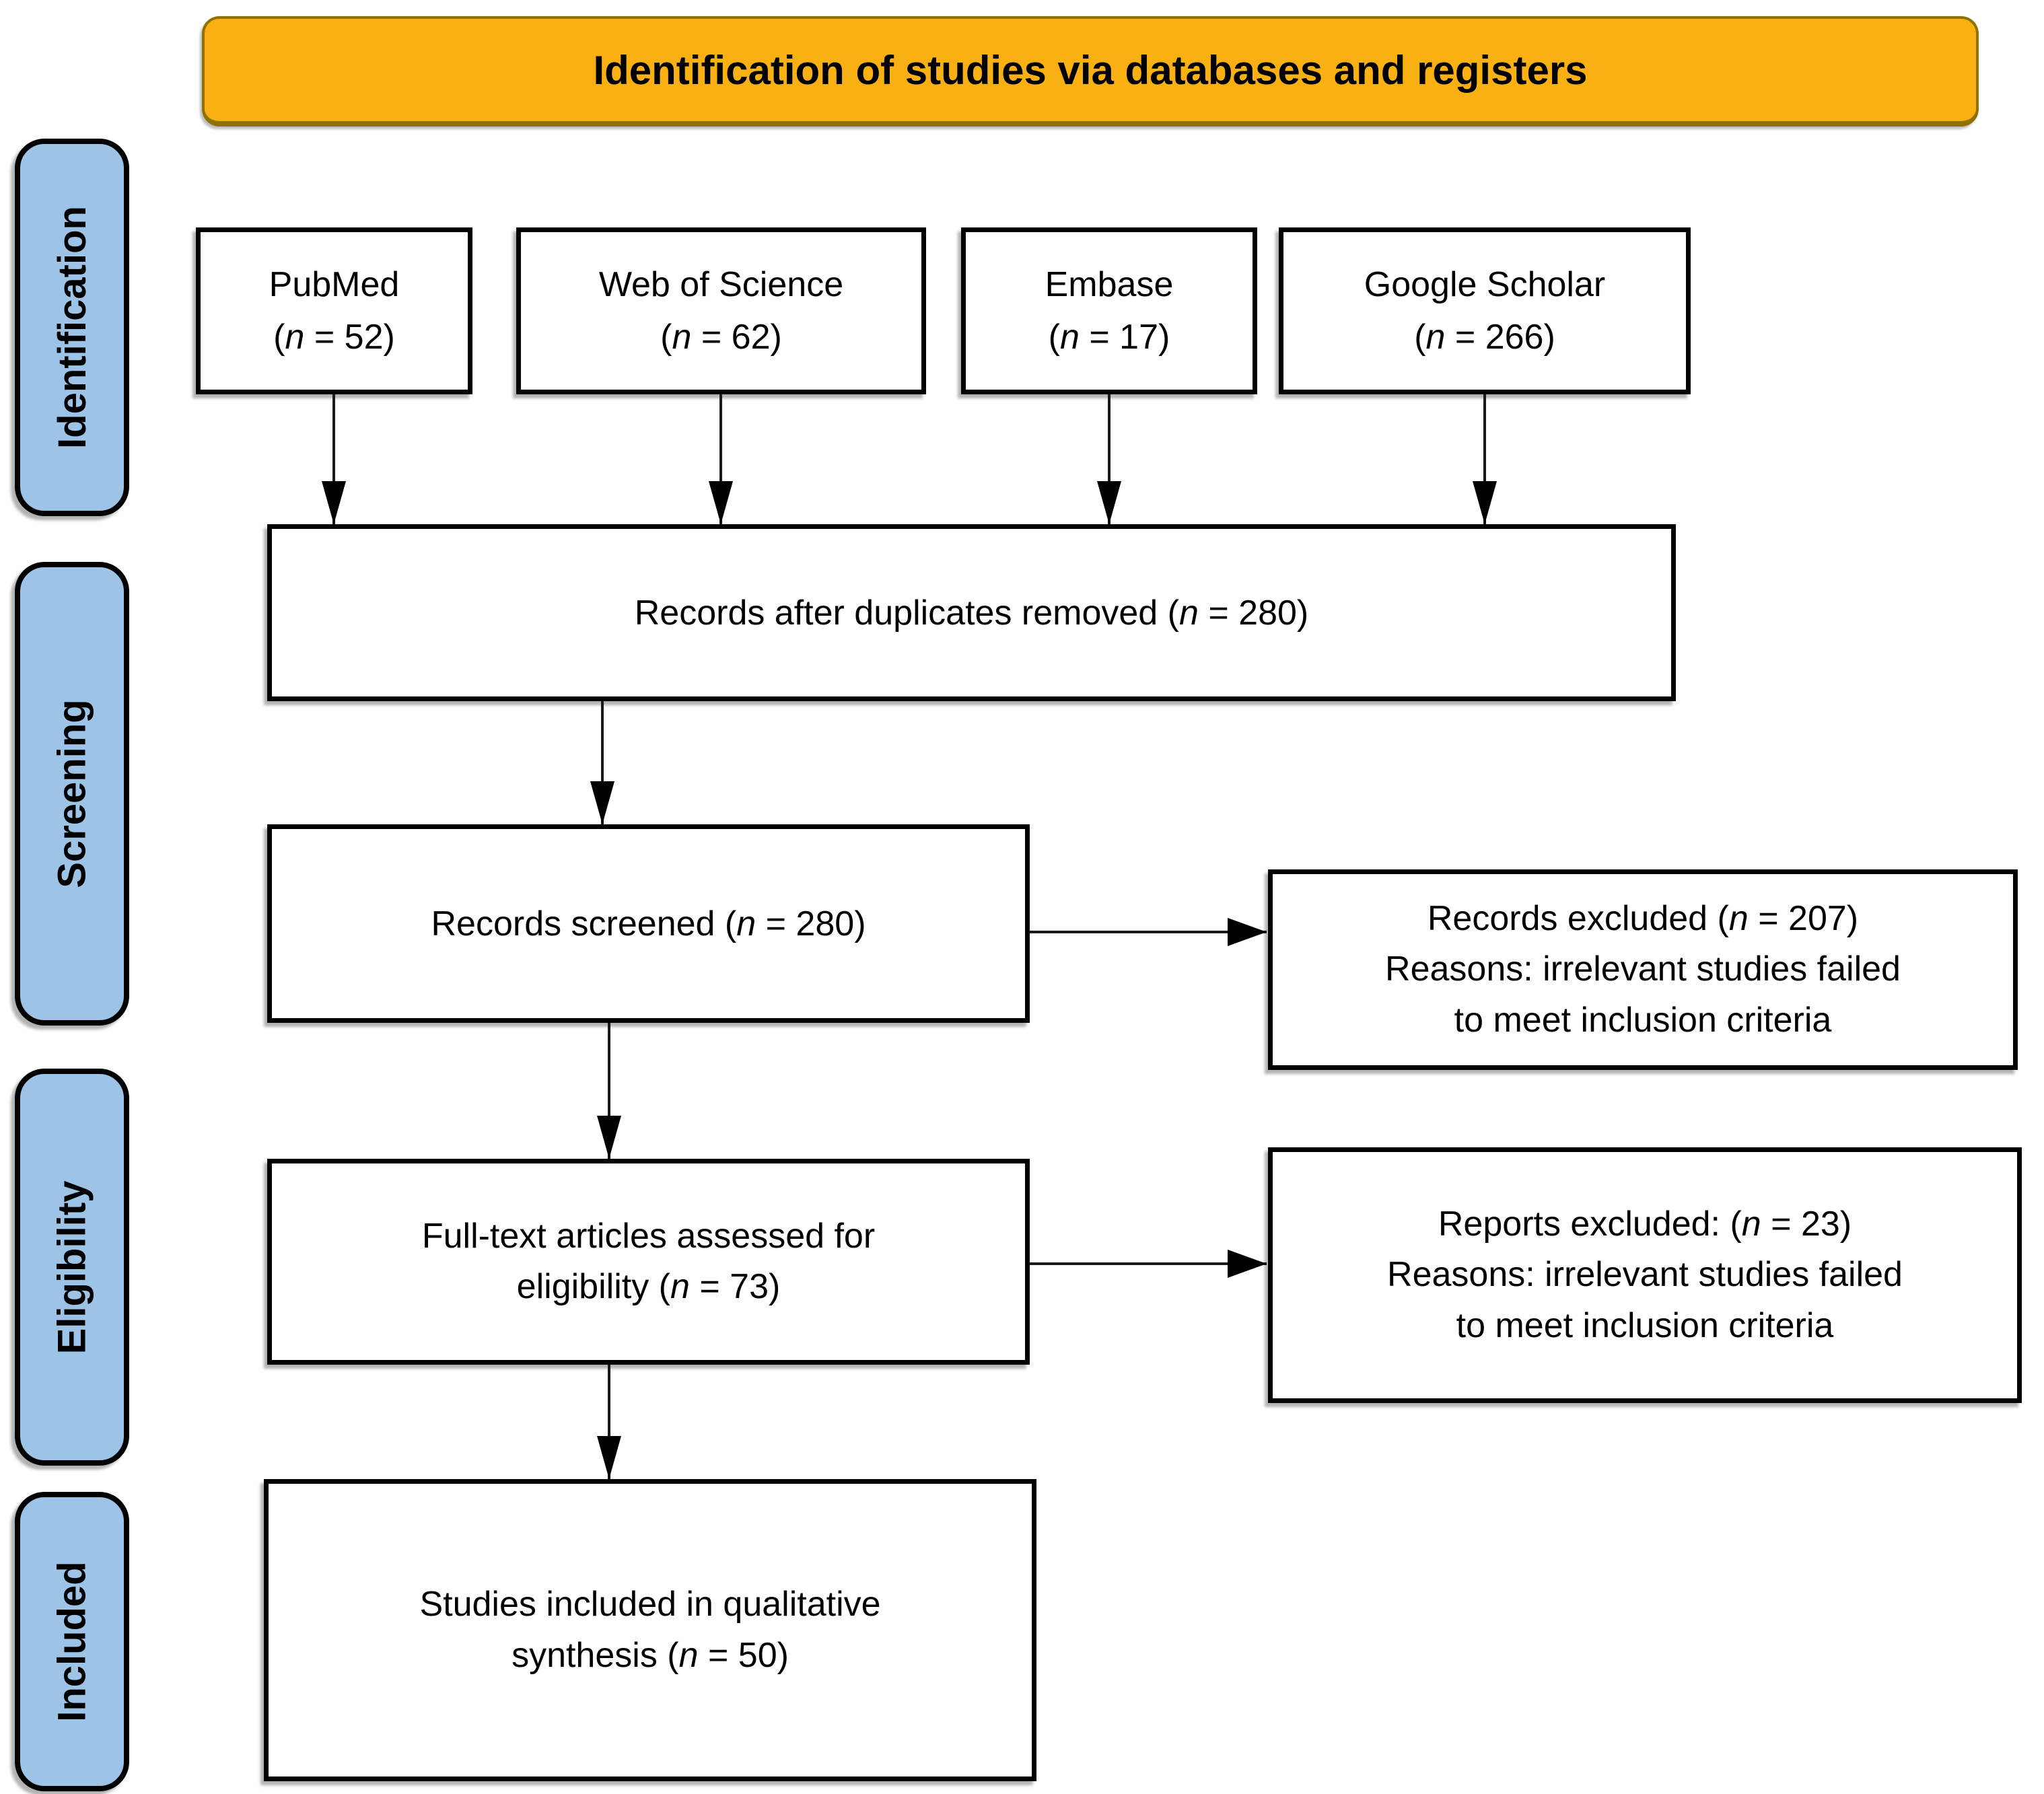  What do you see at coordinates (1148, 1263) in the screenshot?
I see `arrow-fulltext-to-reports-excluded` at bounding box center [1148, 1263].